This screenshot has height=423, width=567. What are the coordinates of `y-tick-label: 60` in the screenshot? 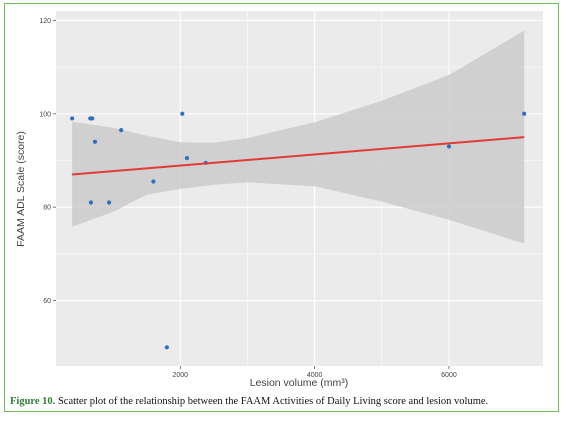 It's located at (47, 301).